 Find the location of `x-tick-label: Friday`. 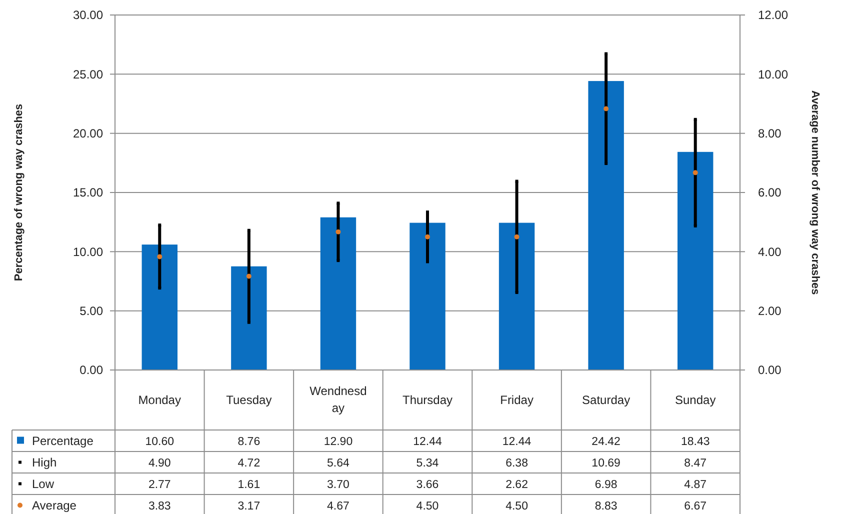

x-tick-label: Friday is located at coordinates (517, 400).